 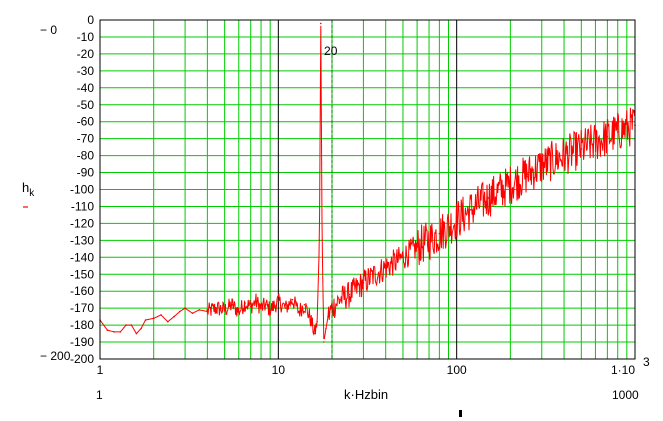 What do you see at coordinates (86, 71) in the screenshot?
I see `y-tick-label: -30` at bounding box center [86, 71].